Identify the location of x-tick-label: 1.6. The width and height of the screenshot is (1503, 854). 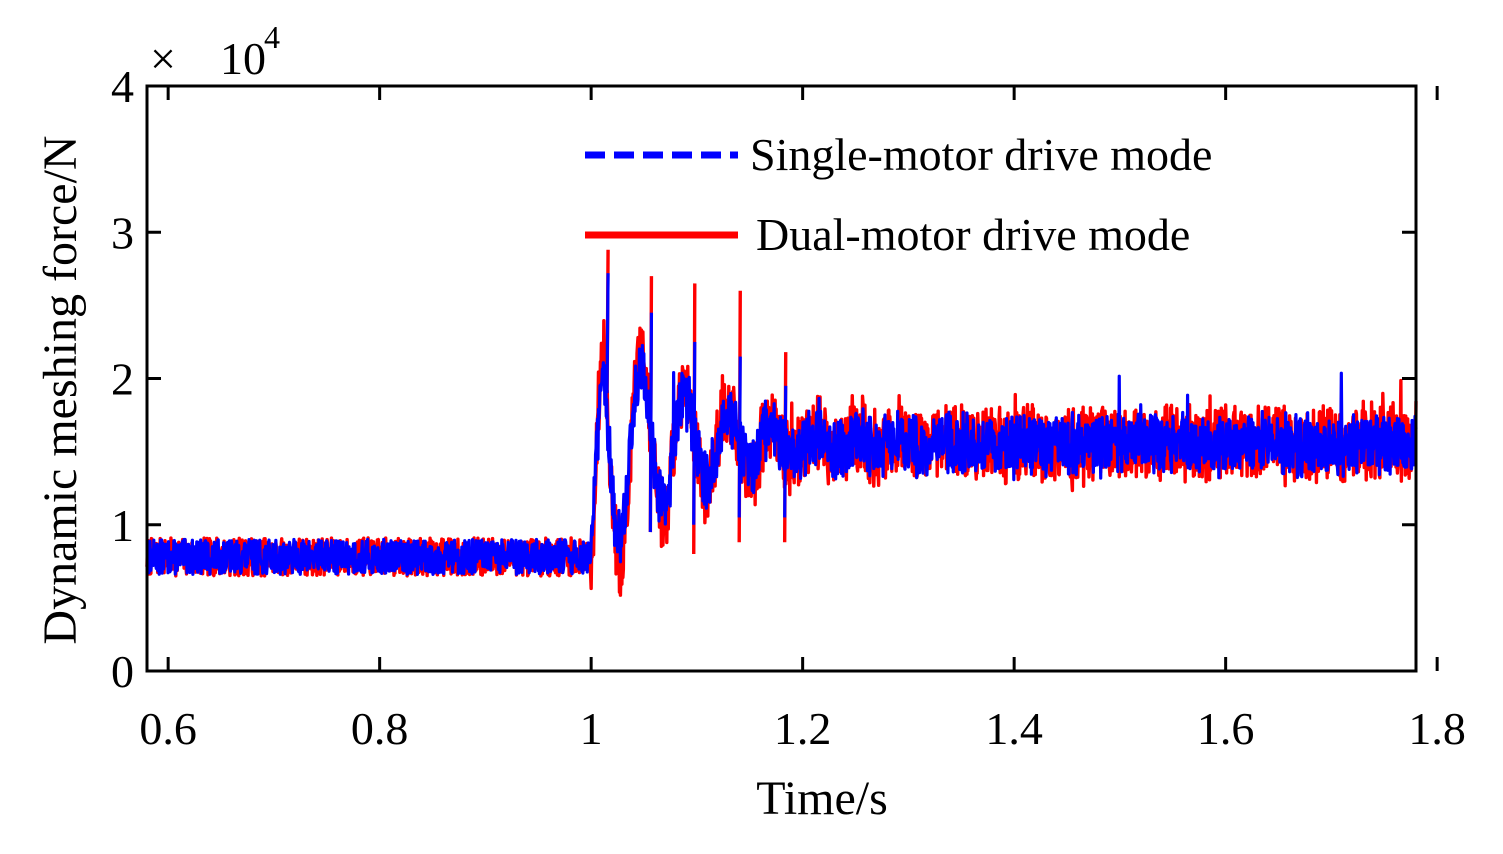
(1226, 728).